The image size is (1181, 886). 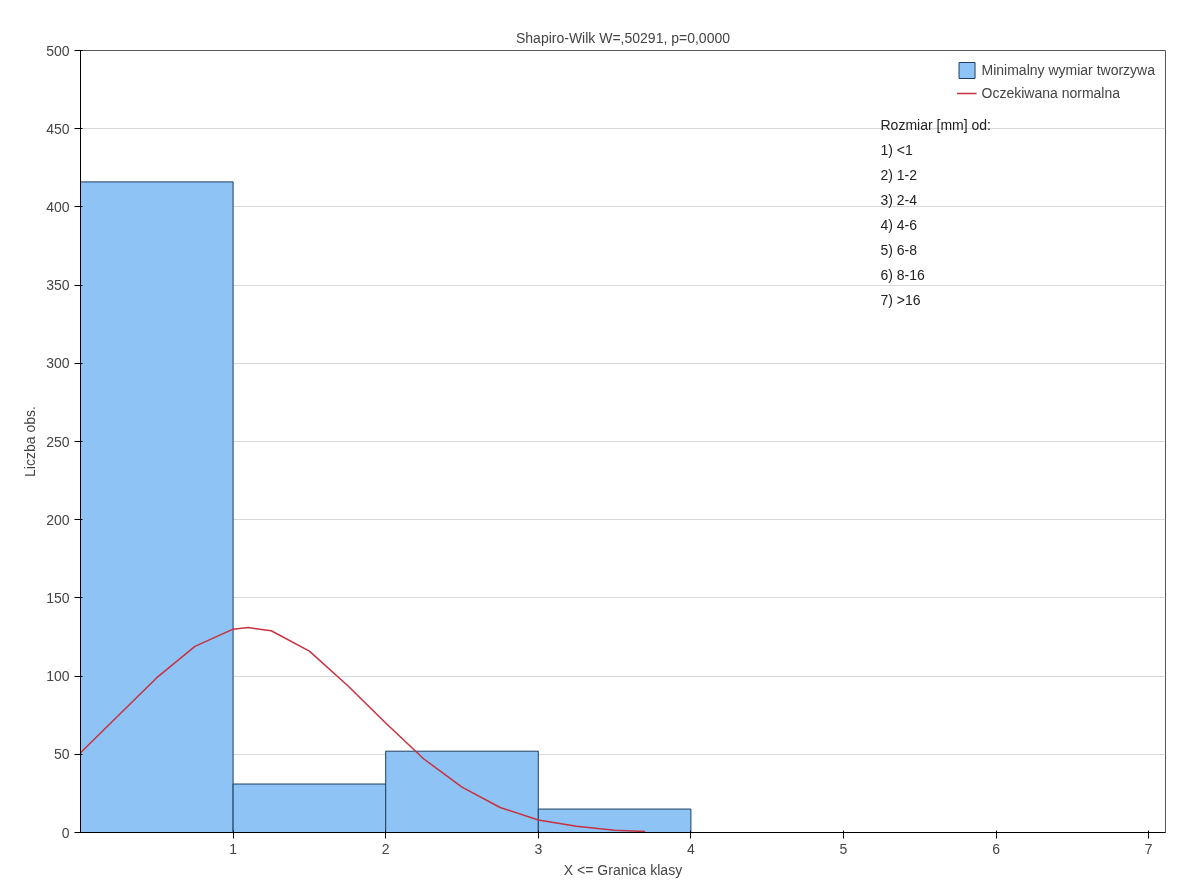 I want to click on x-tick-label: 1, so click(x=233, y=848).